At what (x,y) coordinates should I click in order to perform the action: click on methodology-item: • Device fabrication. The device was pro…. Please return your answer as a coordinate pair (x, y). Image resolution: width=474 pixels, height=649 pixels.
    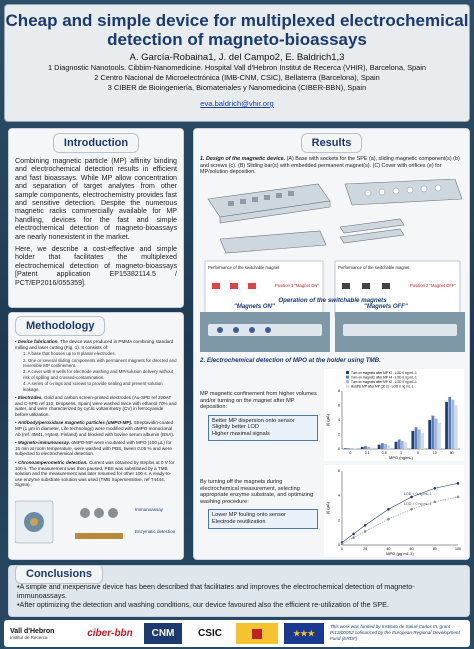
    Looking at the image, I should click on (94, 344).